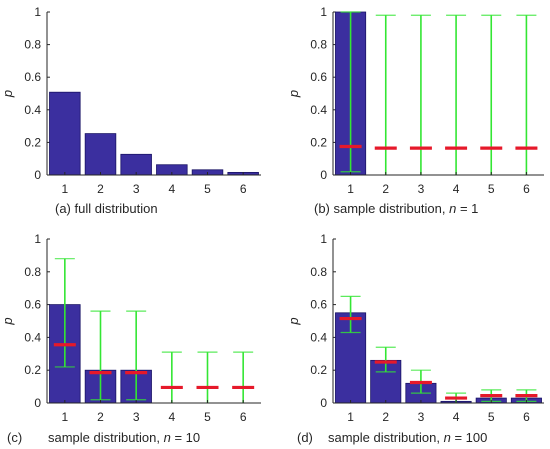 This screenshot has width=550, height=449. I want to click on caption-value: = 100, so click(469, 437).